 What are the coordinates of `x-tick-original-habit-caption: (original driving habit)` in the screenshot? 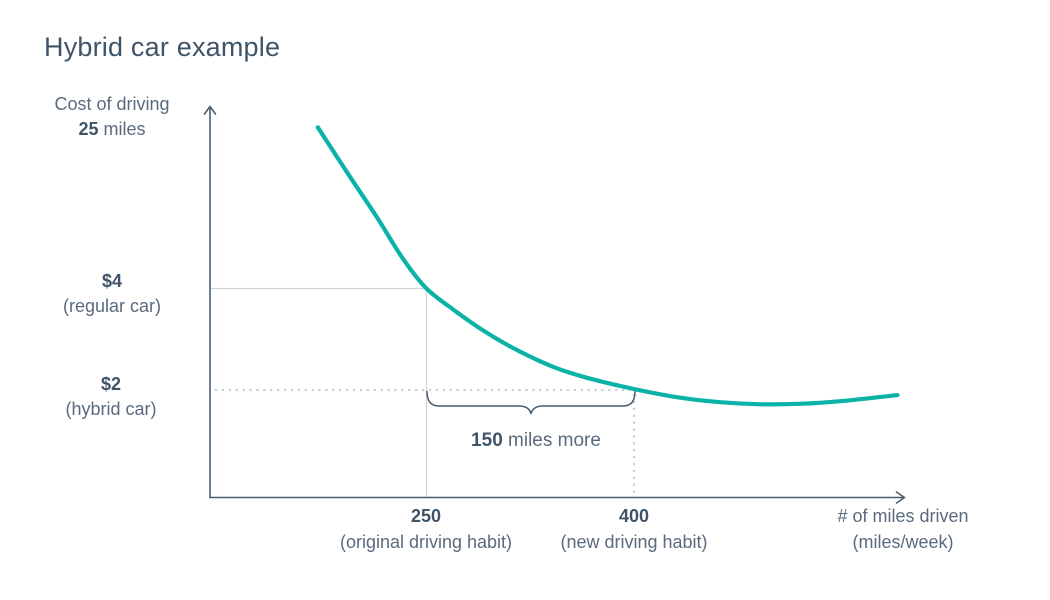 It's located at (426, 542).